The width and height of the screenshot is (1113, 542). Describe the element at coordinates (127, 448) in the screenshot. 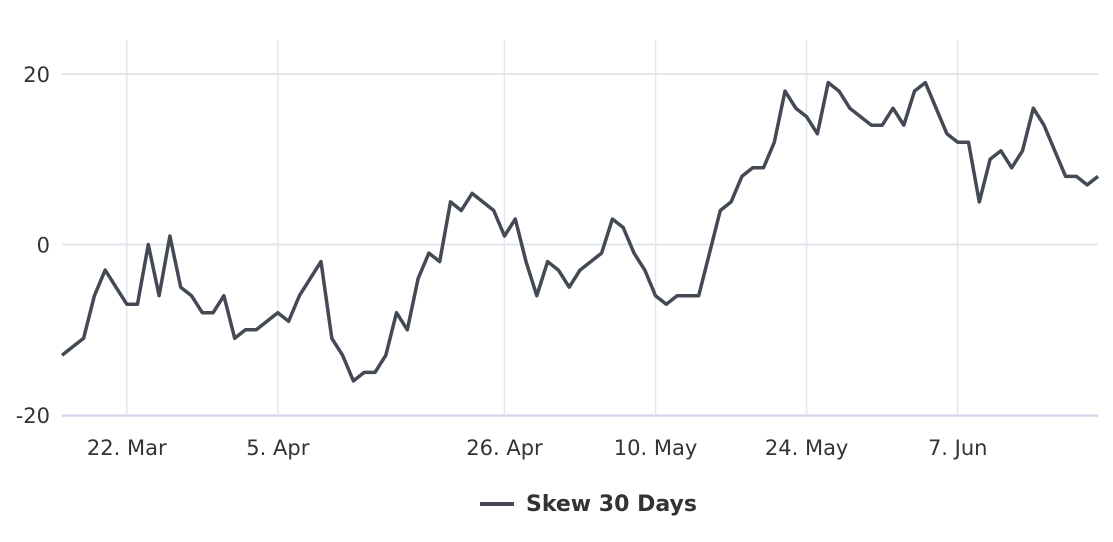

I see `x-tick-label: 22. Mar` at that location.